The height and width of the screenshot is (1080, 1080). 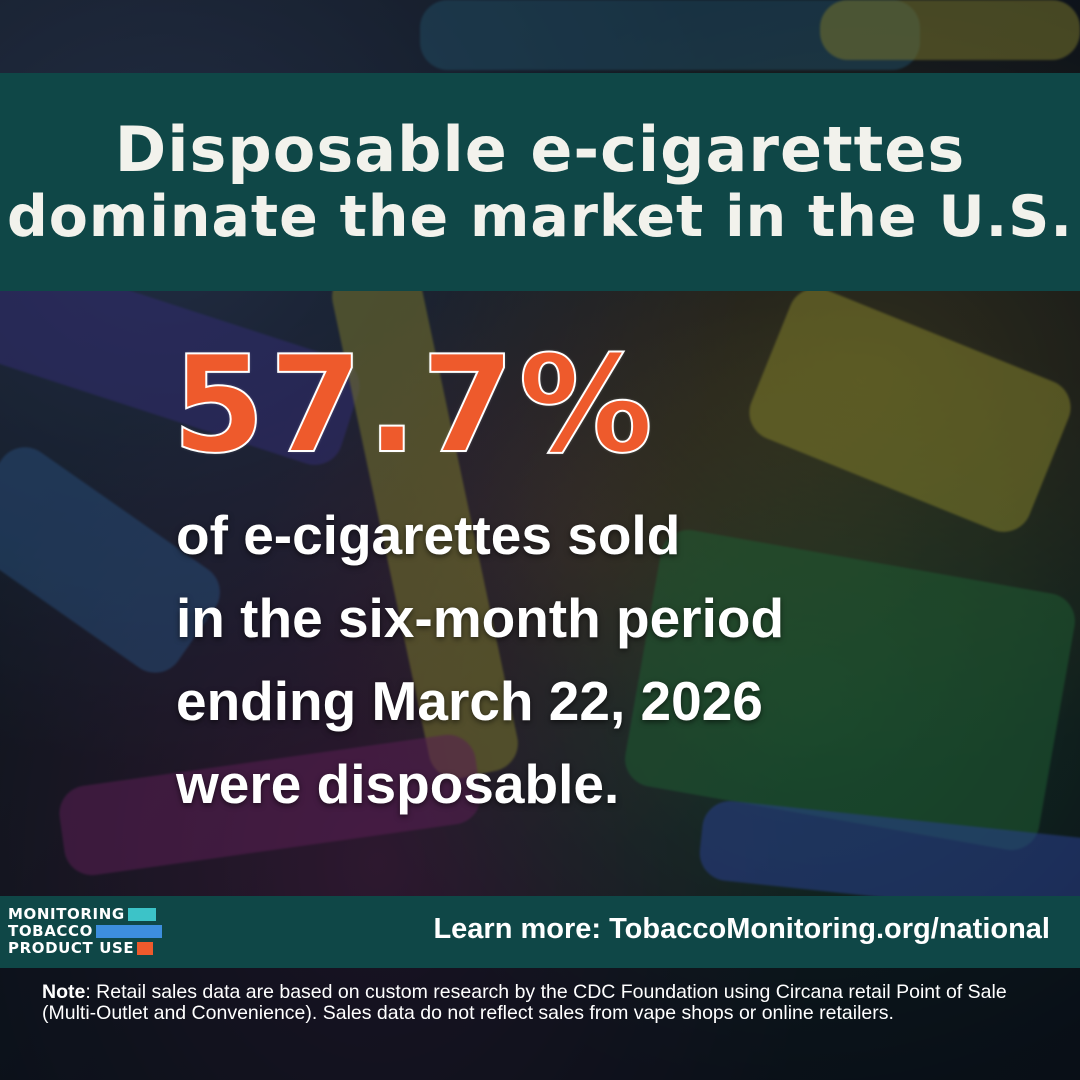 I want to click on note-label: Note, so click(x=64, y=992).